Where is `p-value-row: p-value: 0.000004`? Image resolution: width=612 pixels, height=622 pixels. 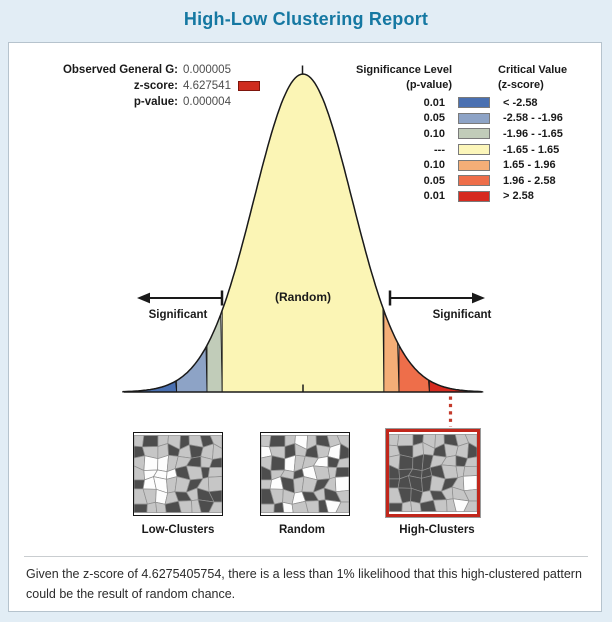
p-value-row: p-value: 0.000004 is located at coordinates (143, 102).